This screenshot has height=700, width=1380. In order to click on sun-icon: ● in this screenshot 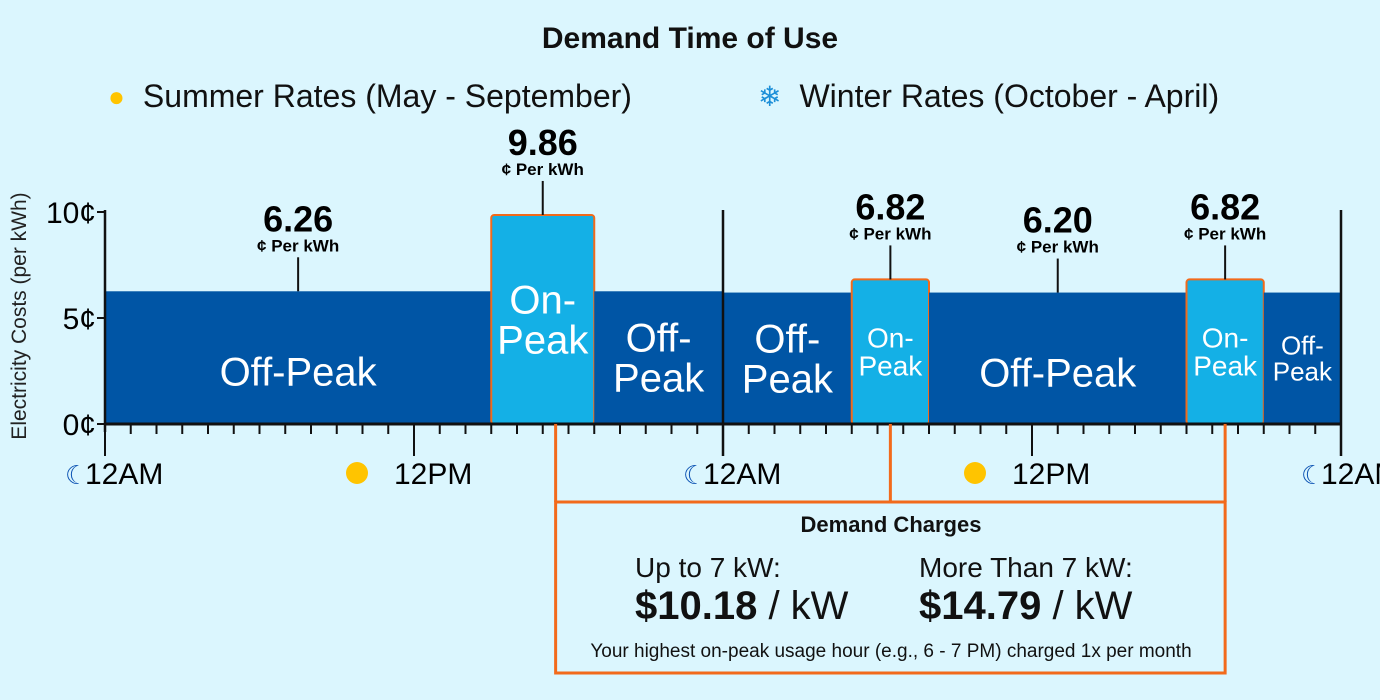, I will do `click(116, 96)`.